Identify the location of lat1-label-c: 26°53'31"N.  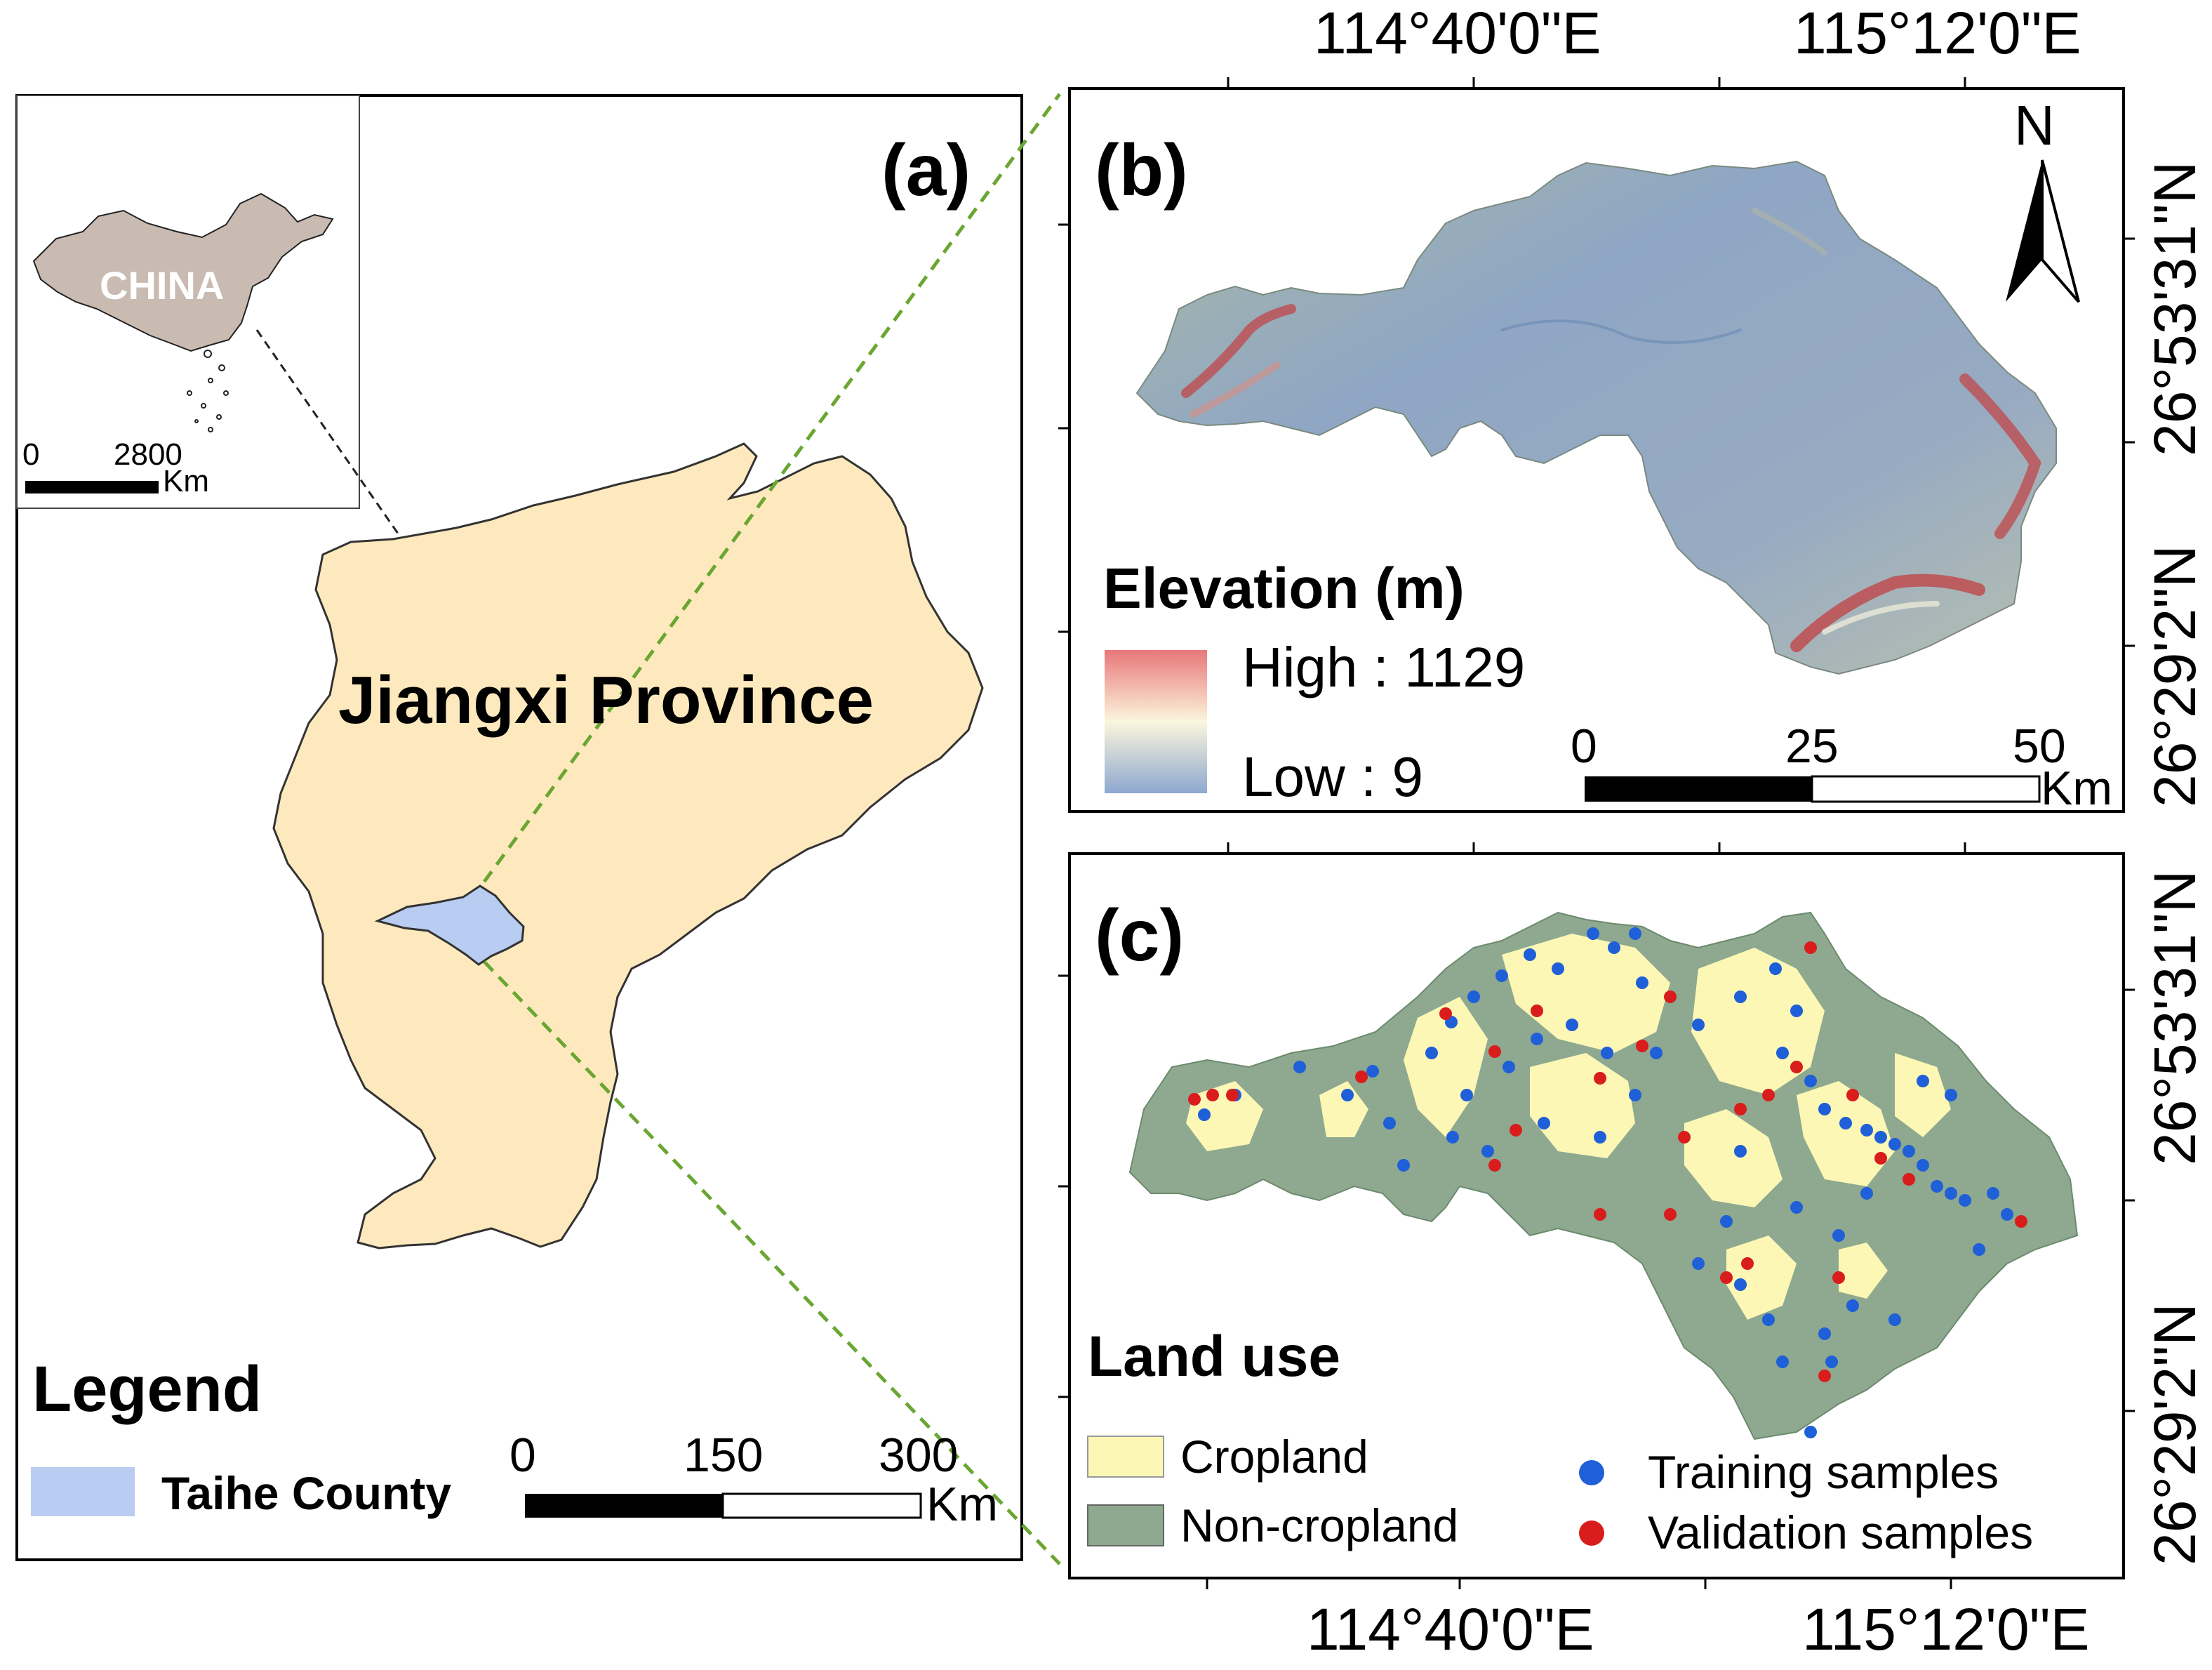
(2175, 1017).